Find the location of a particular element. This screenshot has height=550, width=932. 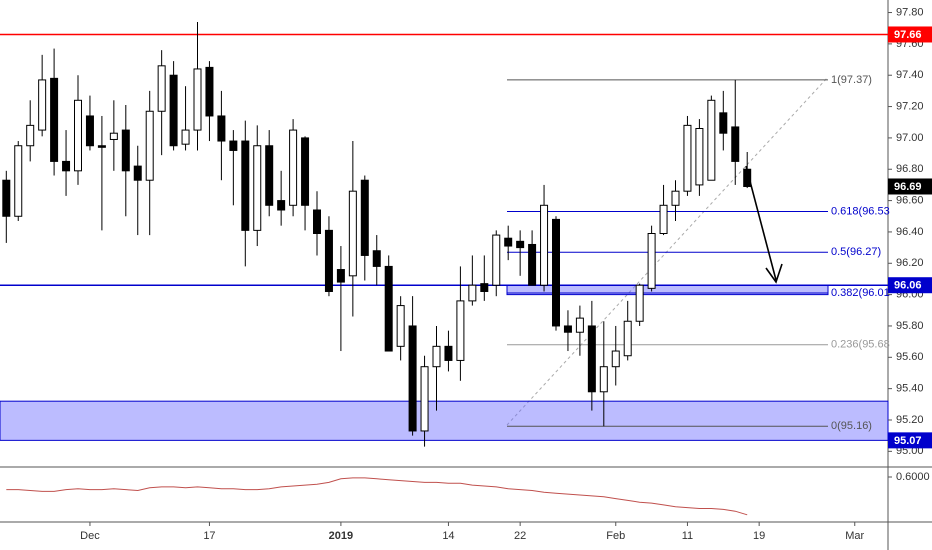

y-tick-label: 97.00 is located at coordinates (910, 138).